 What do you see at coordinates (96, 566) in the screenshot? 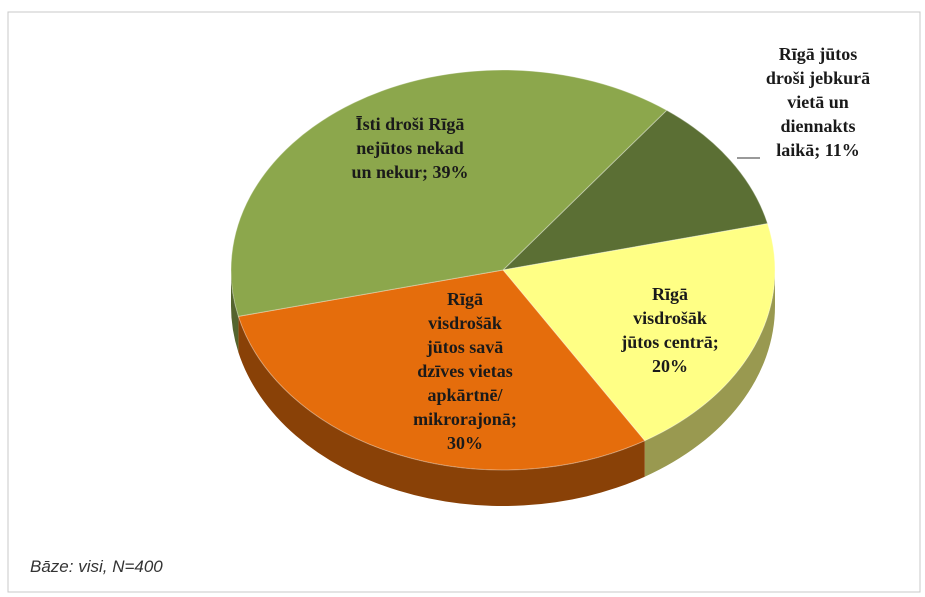
I see `base-note: Bāze: visi, N=400` at bounding box center [96, 566].